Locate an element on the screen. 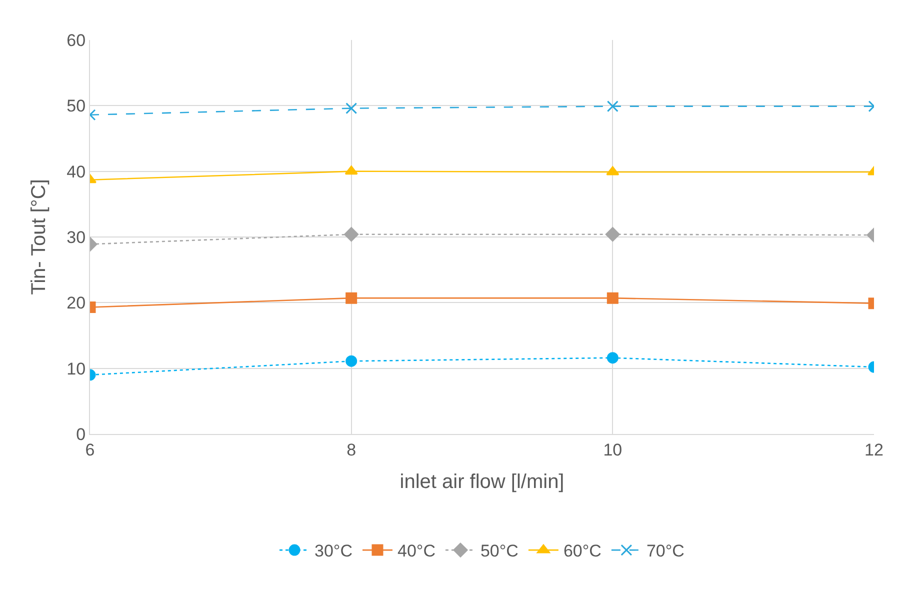  y-tick-label: 10 is located at coordinates (76, 368).